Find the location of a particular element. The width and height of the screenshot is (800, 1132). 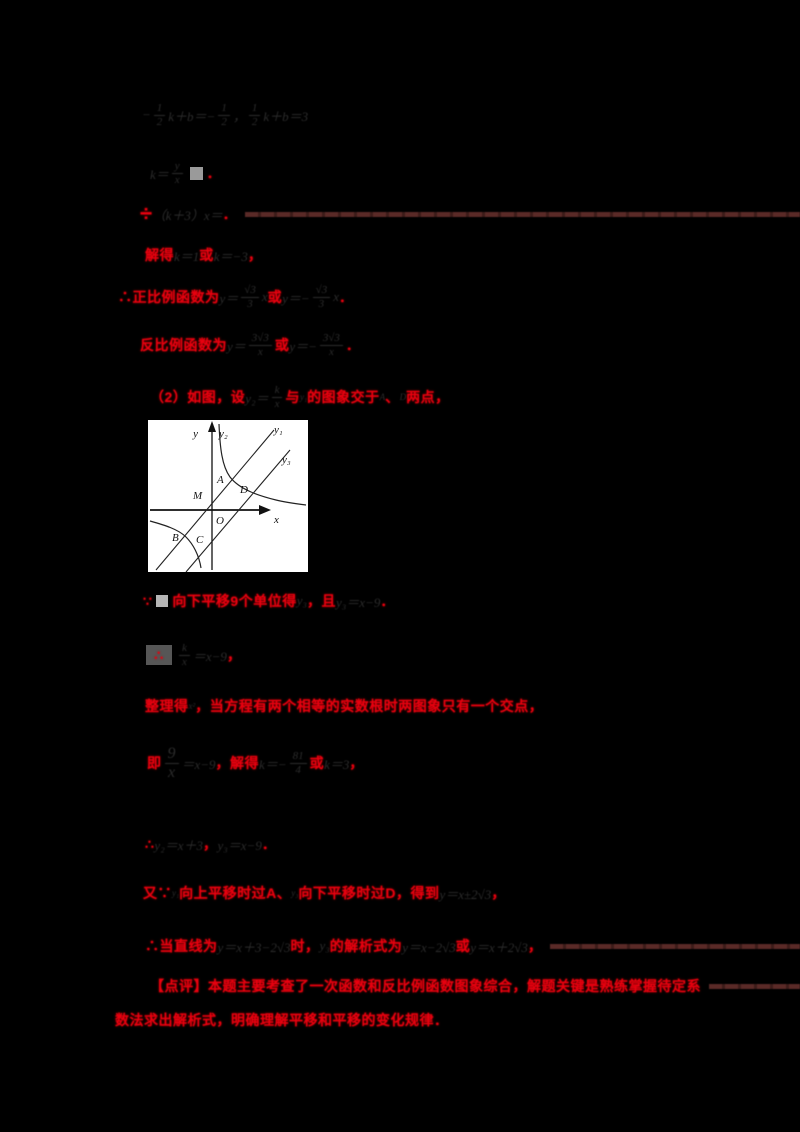

text-line: ∵ 向下平移9个单位得 y₃ ，且 y₃＝x−9 ． is located at coordinates (269, 601).